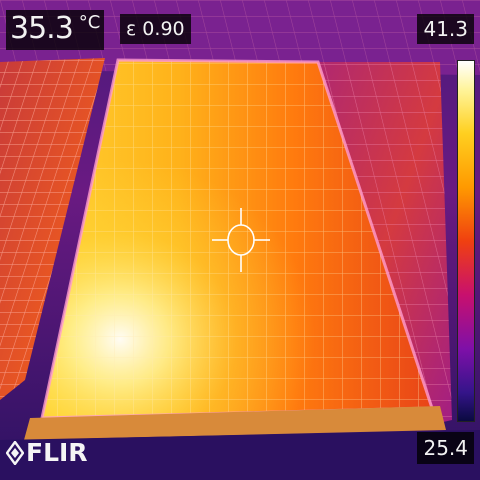 The image size is (480, 480). Describe the element at coordinates (155, 29) in the screenshot. I see `emissivity-readout: ε 0.90` at that location.